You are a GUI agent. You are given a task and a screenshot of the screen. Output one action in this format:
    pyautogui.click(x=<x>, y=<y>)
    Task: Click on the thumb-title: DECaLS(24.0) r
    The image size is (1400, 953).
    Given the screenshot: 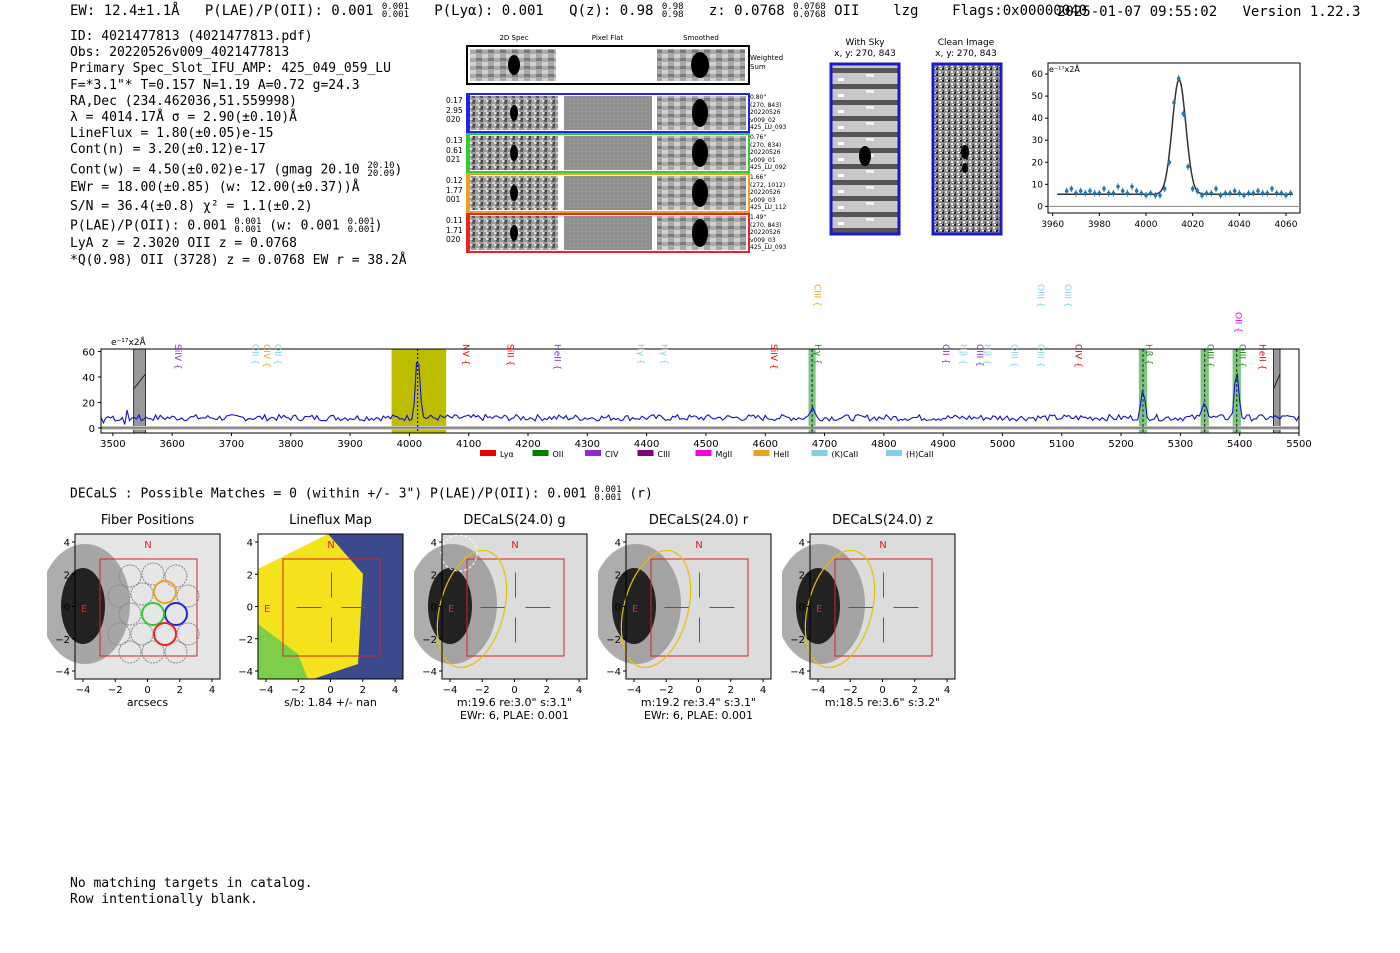 What is the action you would take?
    pyautogui.click(x=698, y=520)
    